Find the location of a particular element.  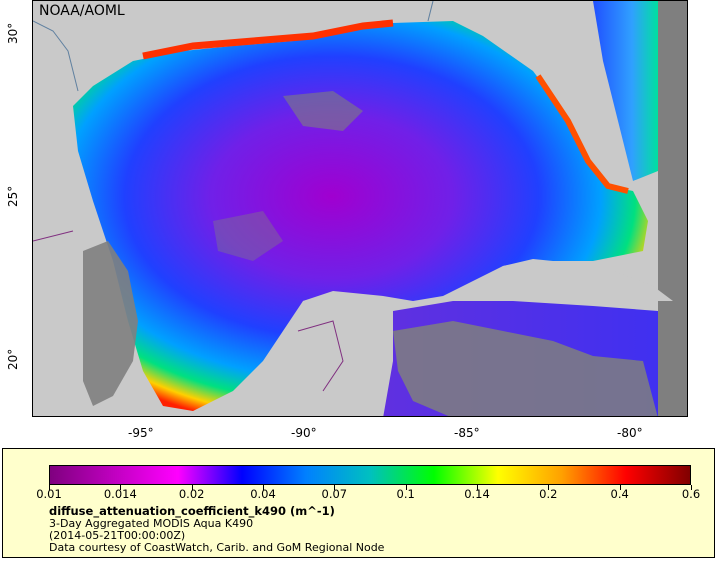

x-tick-label: -90° is located at coordinates (304, 433).